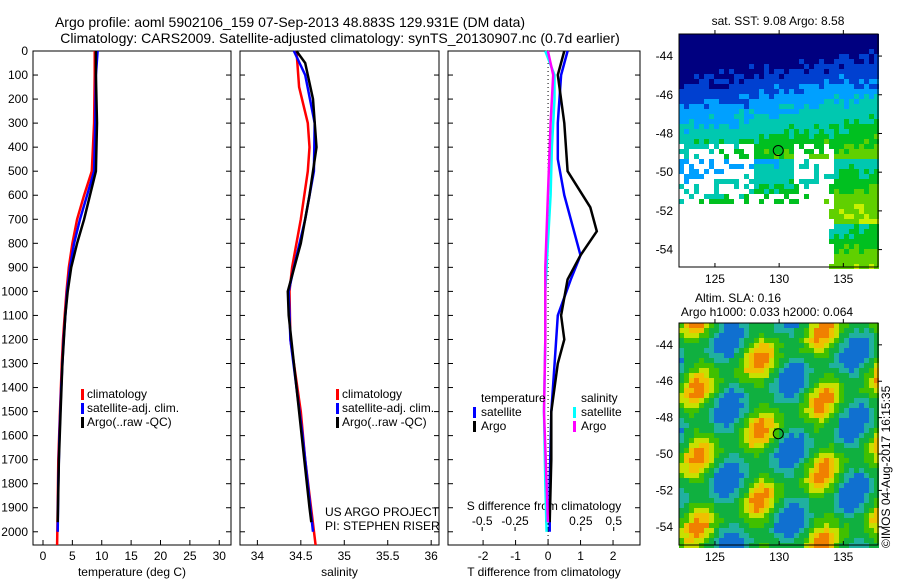 Image resolution: width=900 pixels, height=580 pixels. Describe the element at coordinates (515, 556) in the screenshot. I see `x-tick-label: -1` at that location.